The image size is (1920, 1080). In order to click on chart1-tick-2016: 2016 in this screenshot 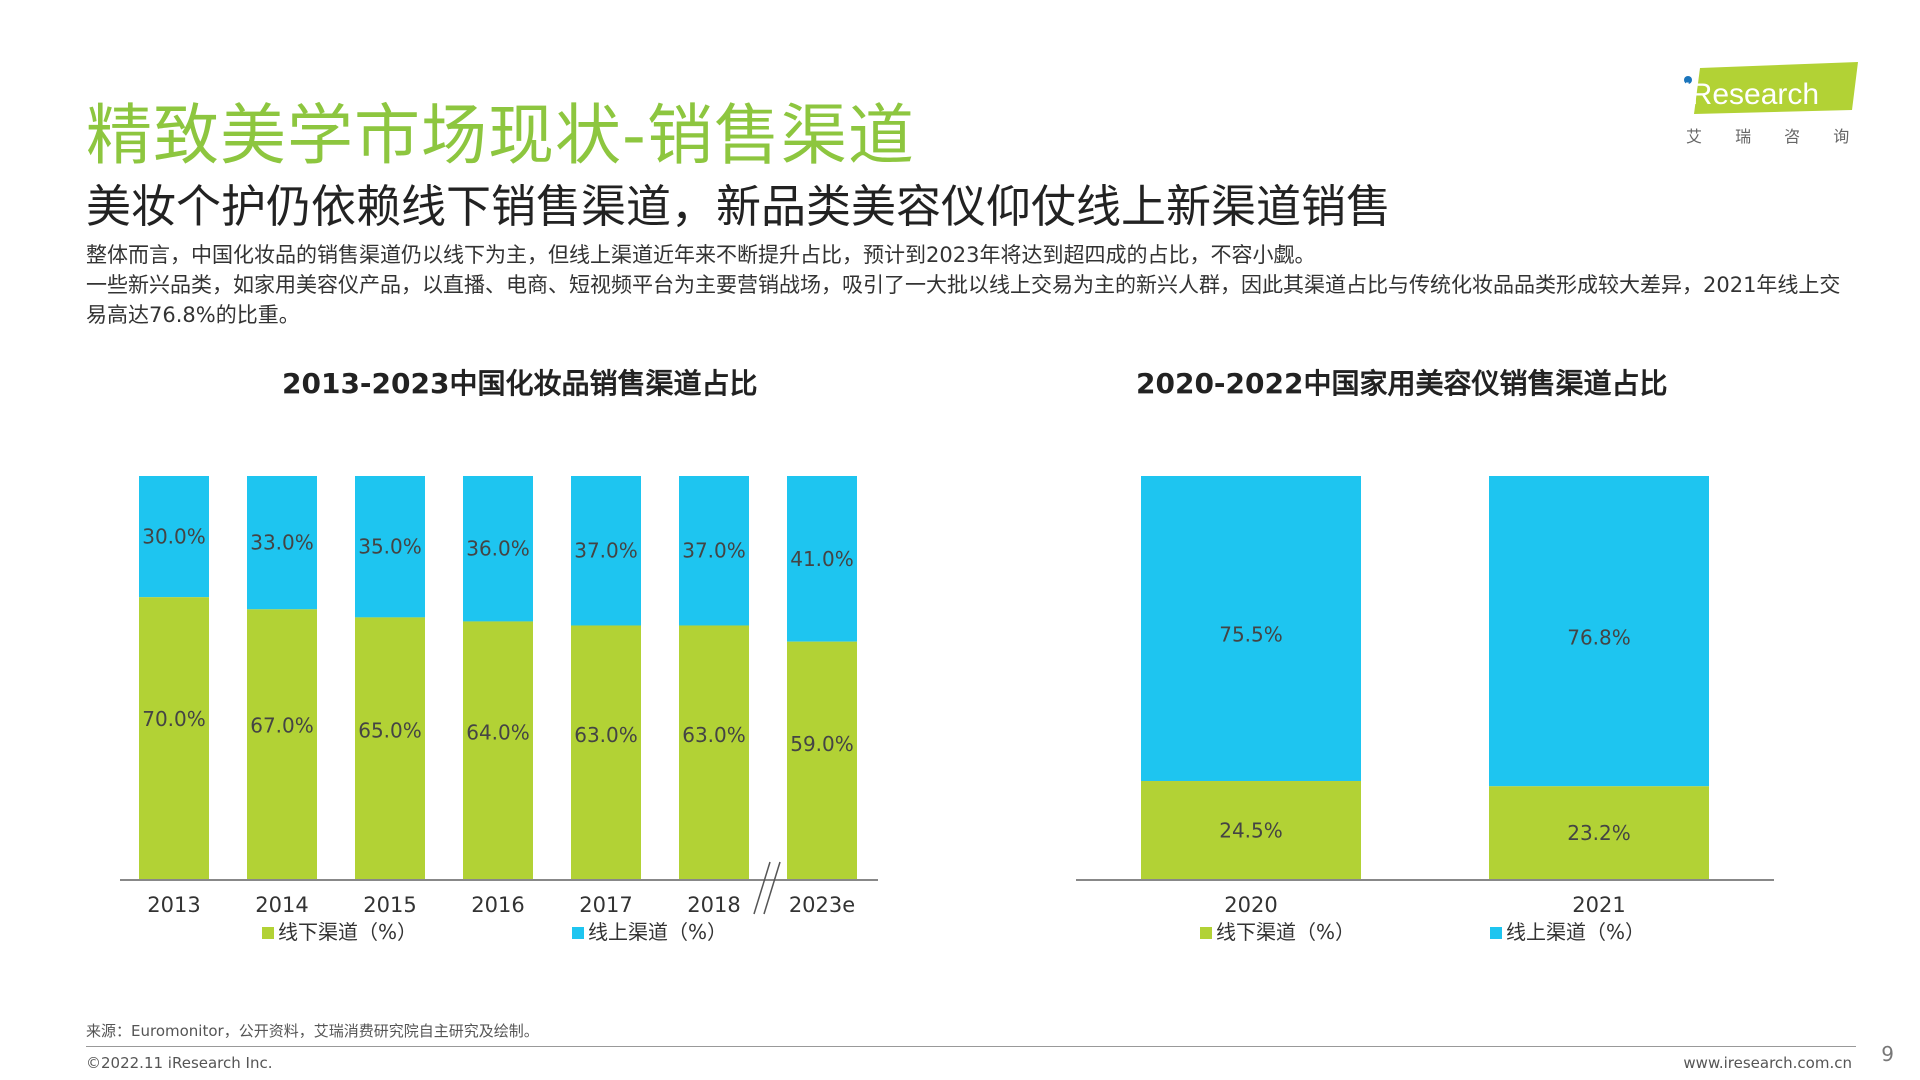, I will do `click(497, 905)`.